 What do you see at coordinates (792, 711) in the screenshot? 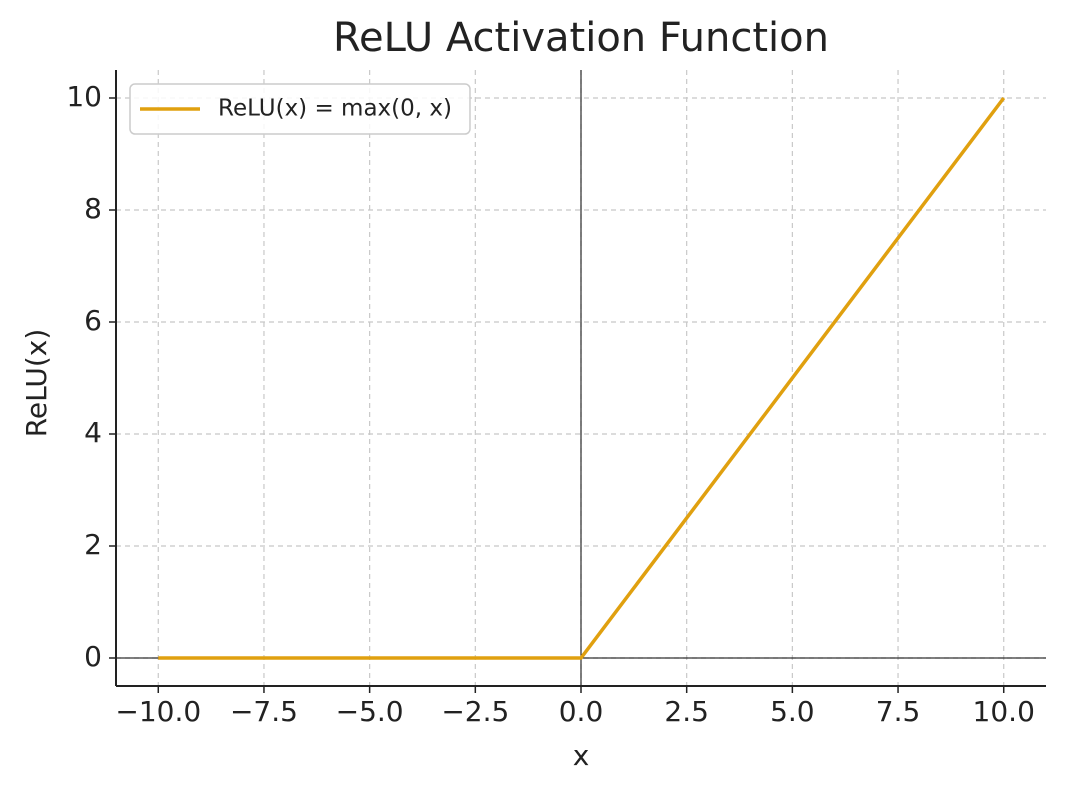
I see `x-tick-label: 5.0` at bounding box center [792, 711].